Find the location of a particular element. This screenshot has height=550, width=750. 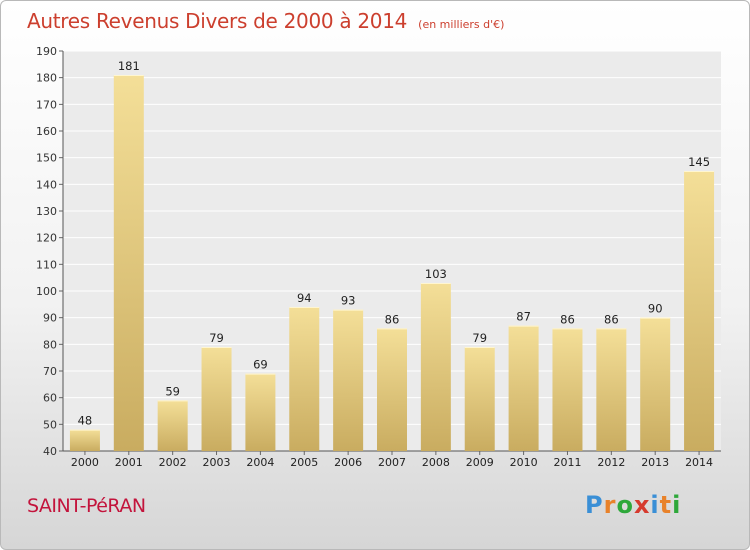

x-tick-label: 2000 is located at coordinates (85, 462).